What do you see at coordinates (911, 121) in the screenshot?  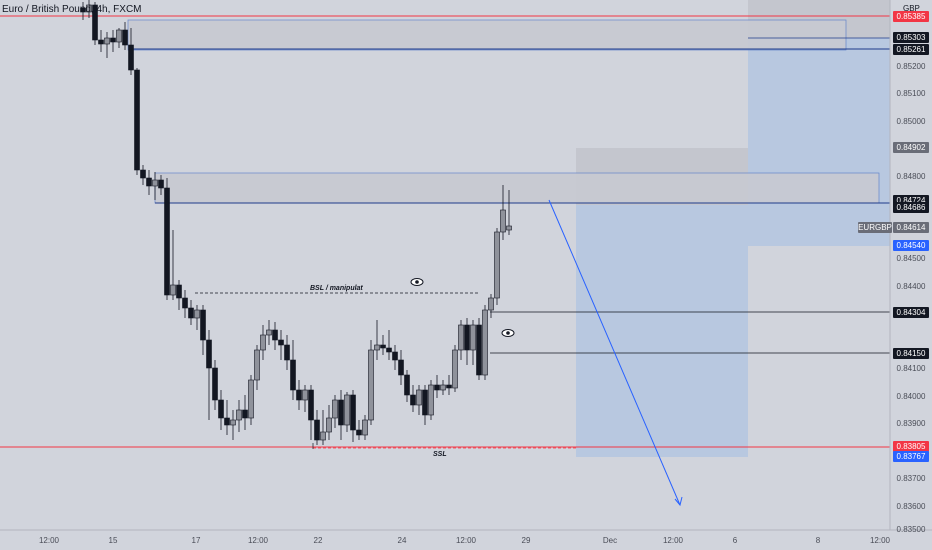 I see `price-label: 0.85000` at bounding box center [911, 121].